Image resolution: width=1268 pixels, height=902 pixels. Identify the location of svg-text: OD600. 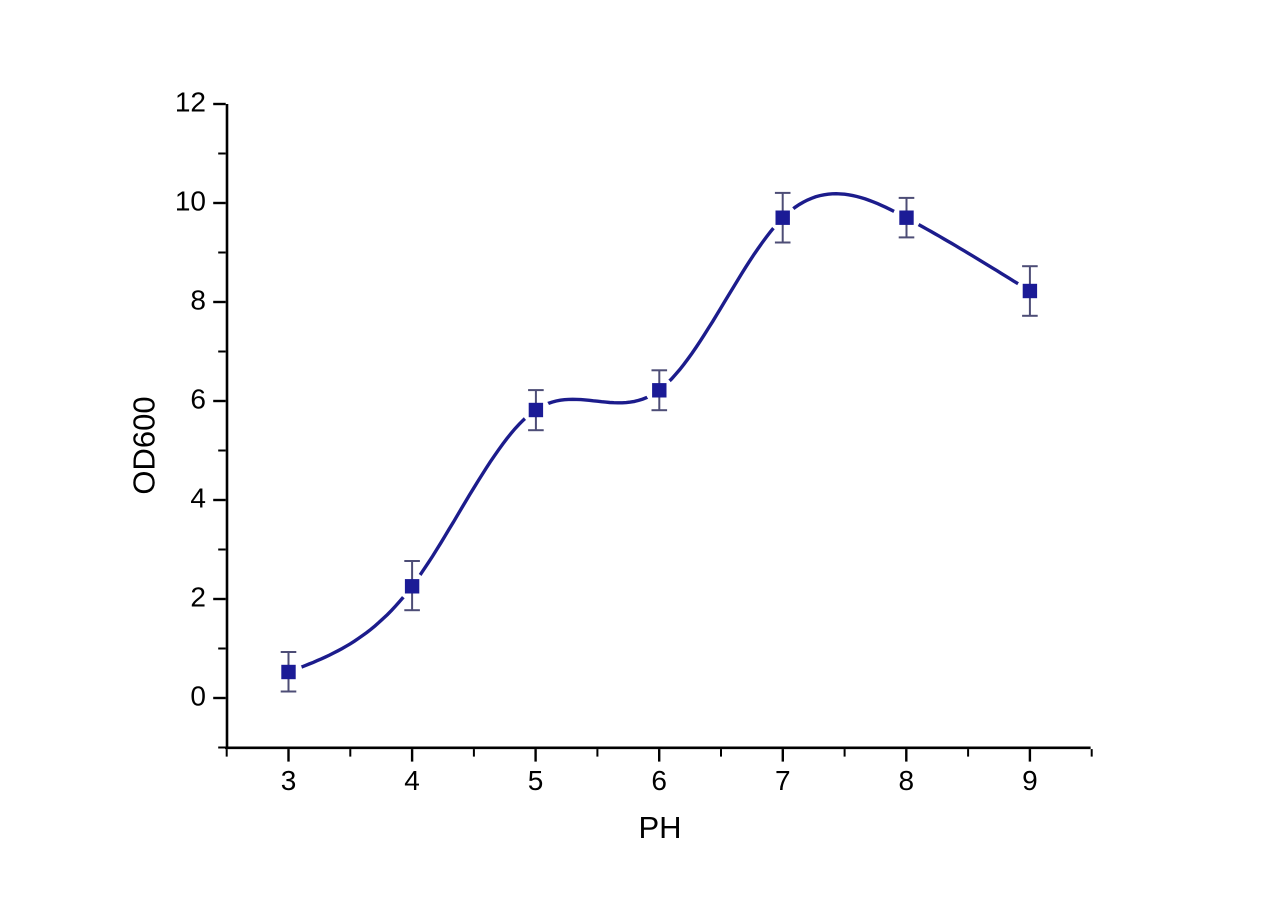
(144, 445).